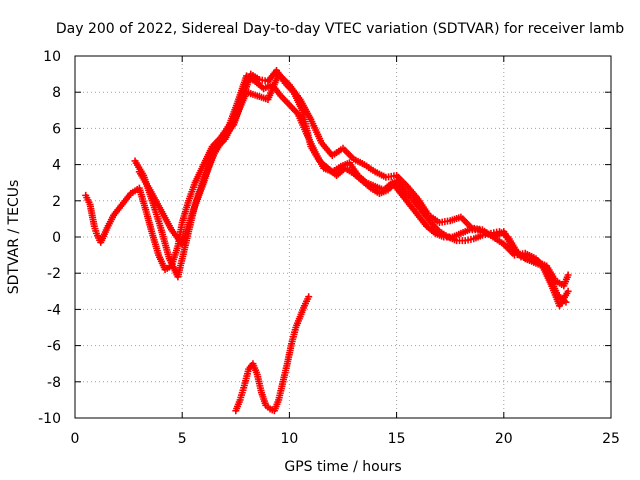 The width and height of the screenshot is (640, 480). What do you see at coordinates (611, 439) in the screenshot?
I see `x-tick-label: 25` at bounding box center [611, 439].